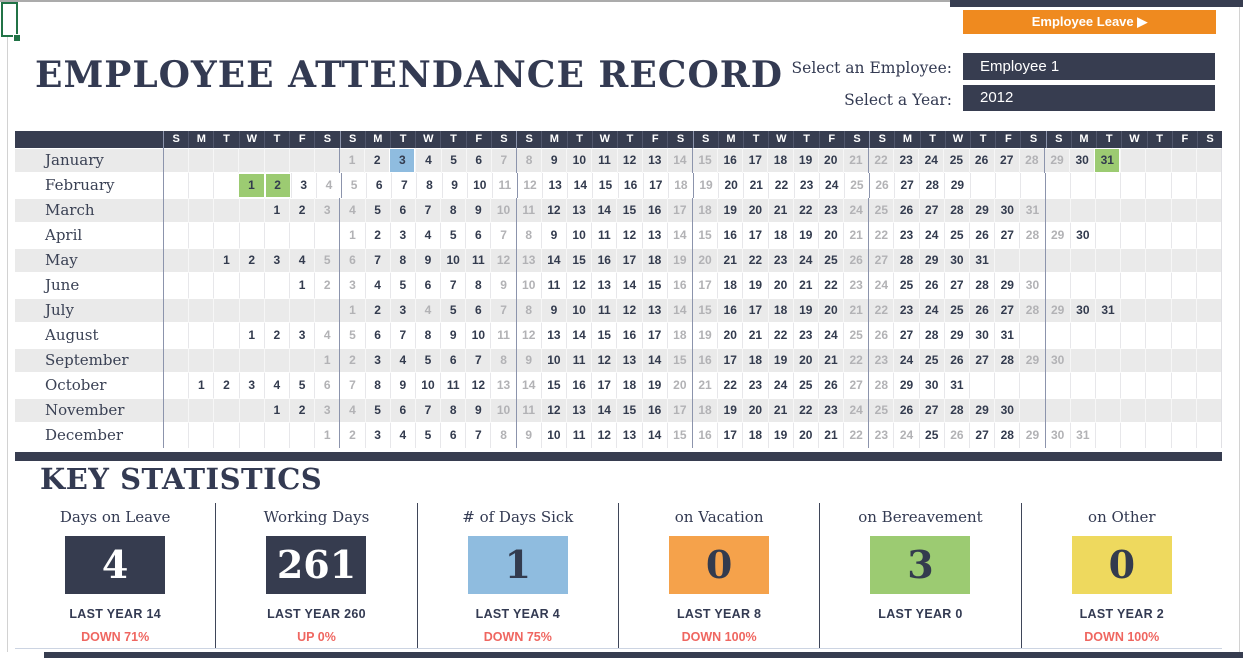 This screenshot has height=660, width=1243. I want to click on day-cell: 19, so click(654, 385).